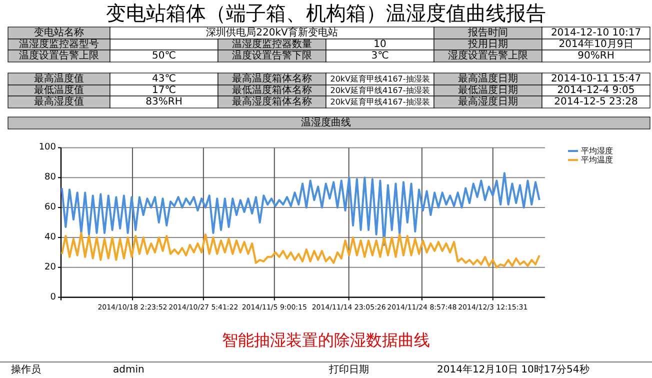  What do you see at coordinates (59, 79) in the screenshot?
I see `cell: 最高温度值` at bounding box center [59, 79].